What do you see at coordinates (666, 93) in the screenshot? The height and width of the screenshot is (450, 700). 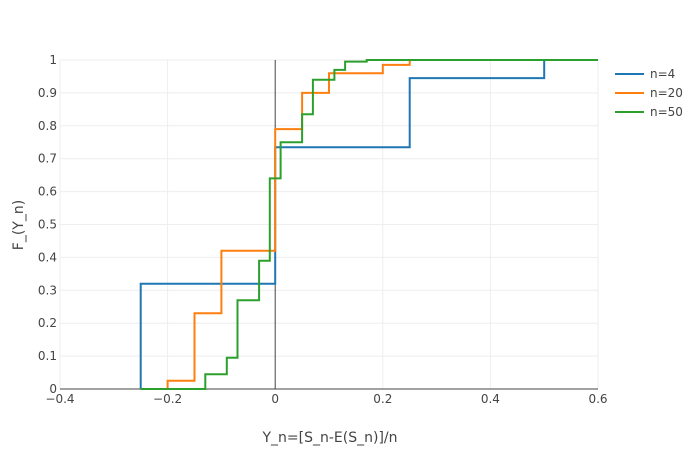 I see `legend-label: n=20` at bounding box center [666, 93].